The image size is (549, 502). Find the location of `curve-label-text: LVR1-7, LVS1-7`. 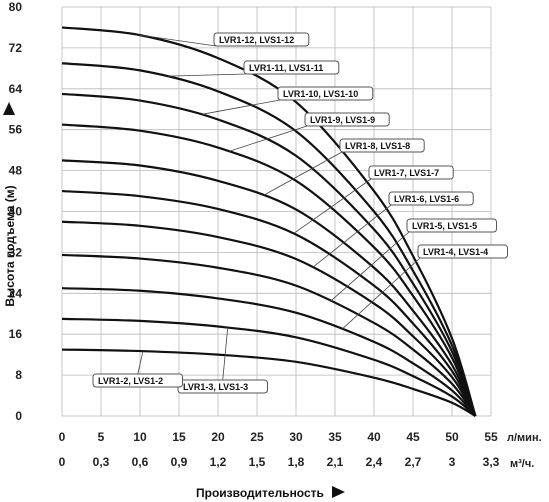

curve-label-text: LVR1-7, LVS1-7 is located at coordinates (406, 173).